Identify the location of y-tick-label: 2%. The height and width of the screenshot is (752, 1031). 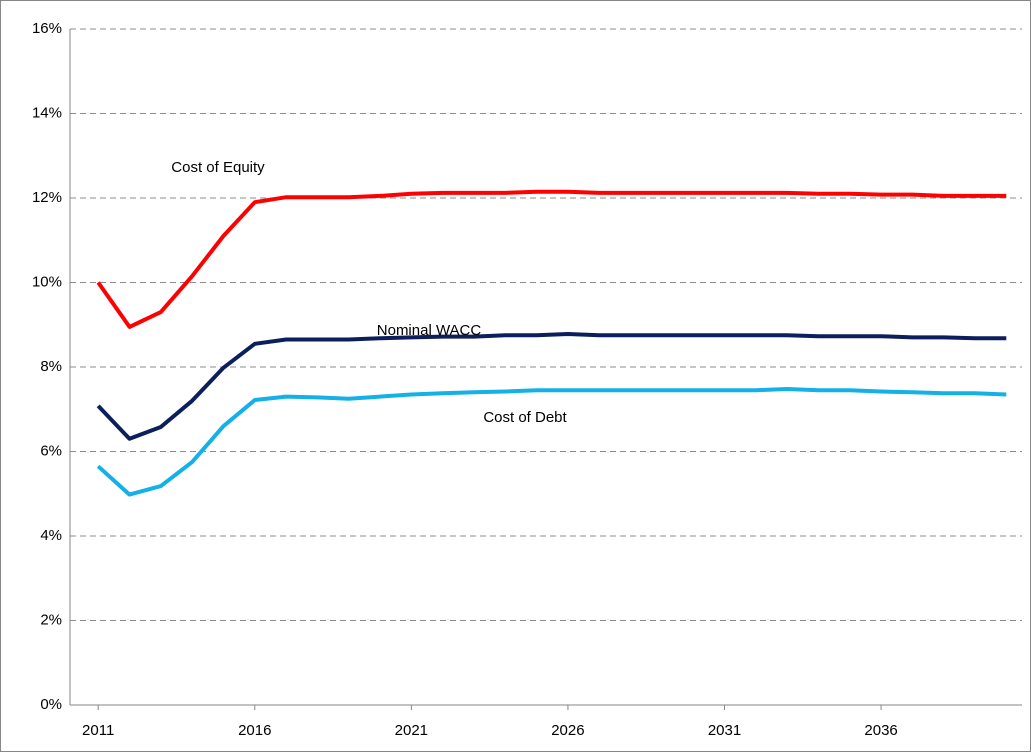
(51, 619).